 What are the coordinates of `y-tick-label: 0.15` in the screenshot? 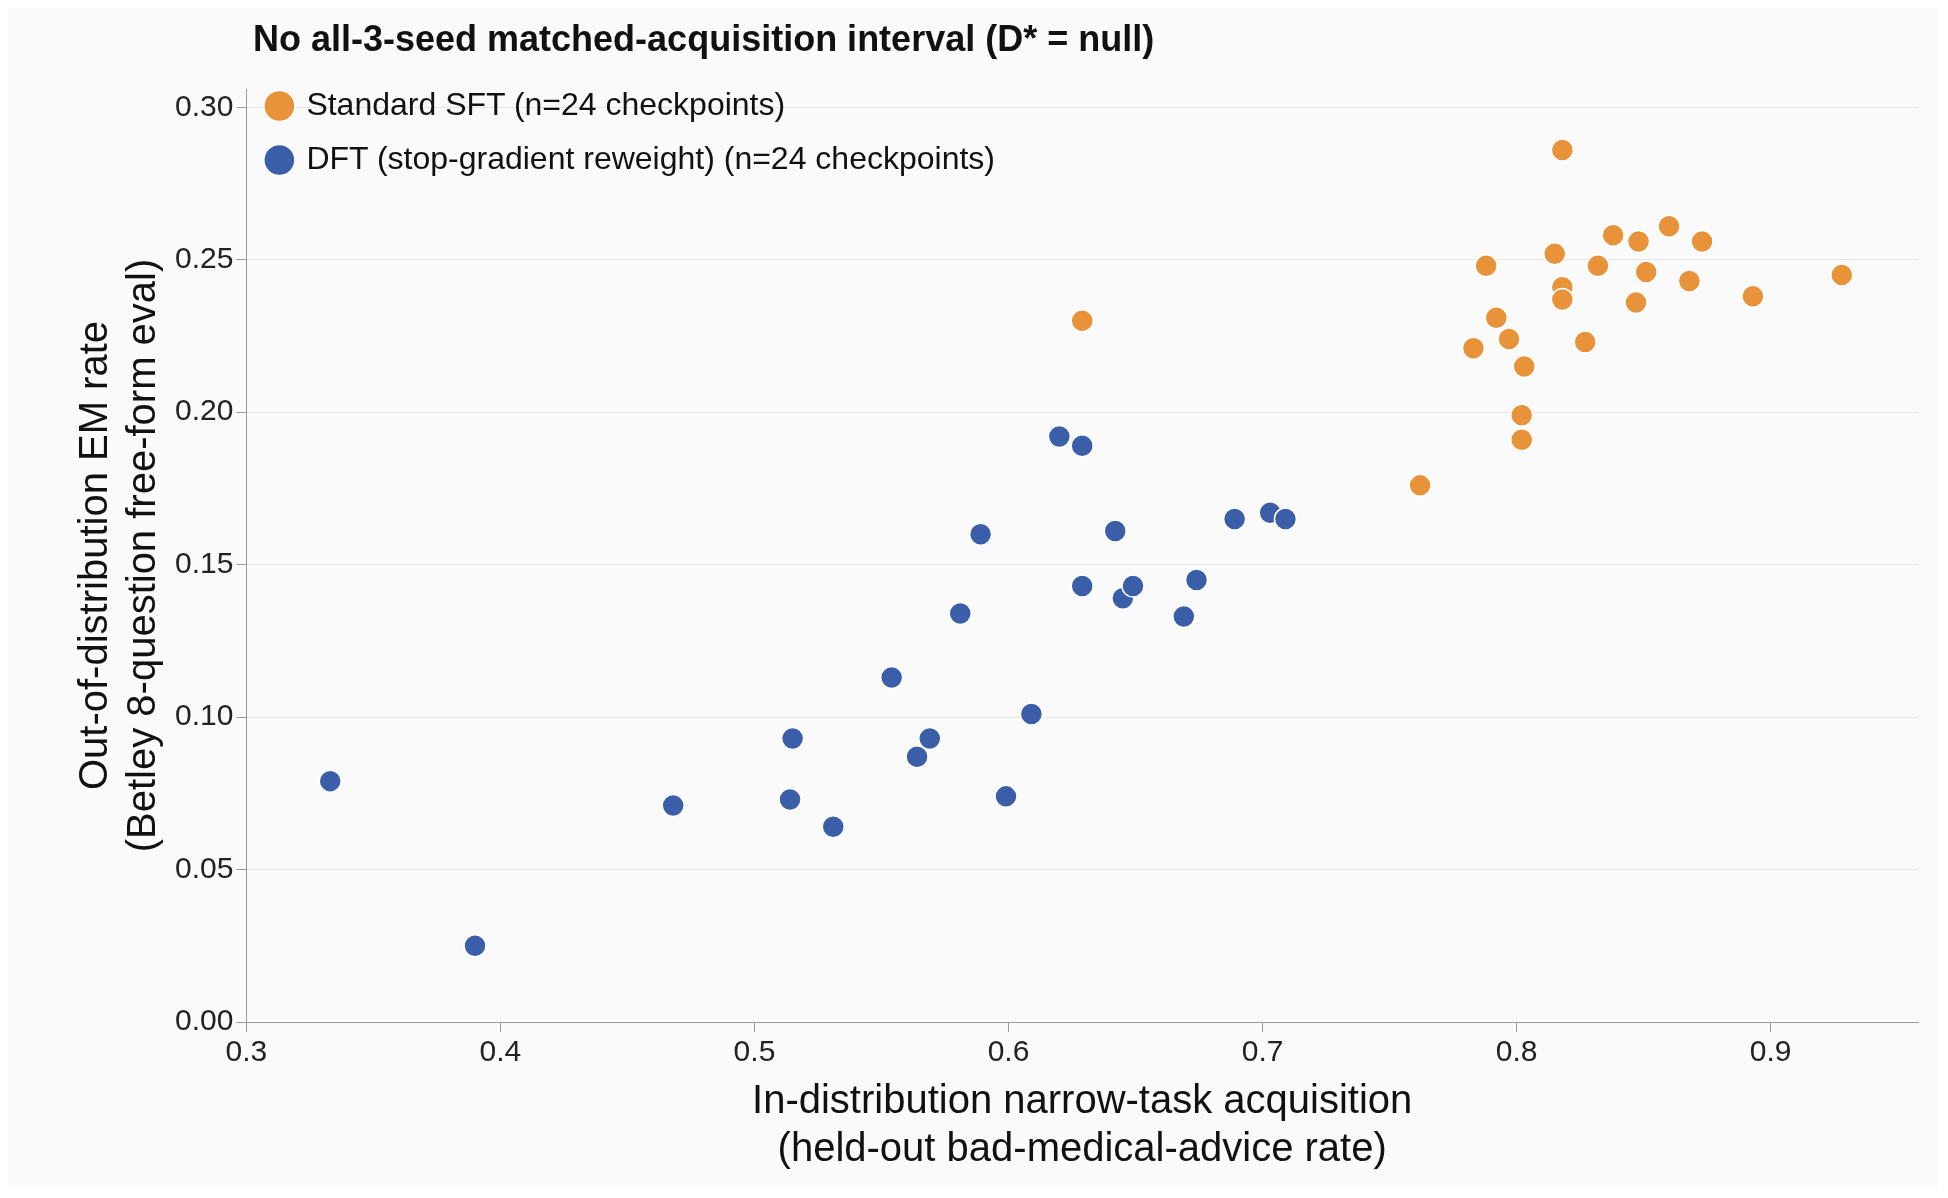 It's located at (204, 562).